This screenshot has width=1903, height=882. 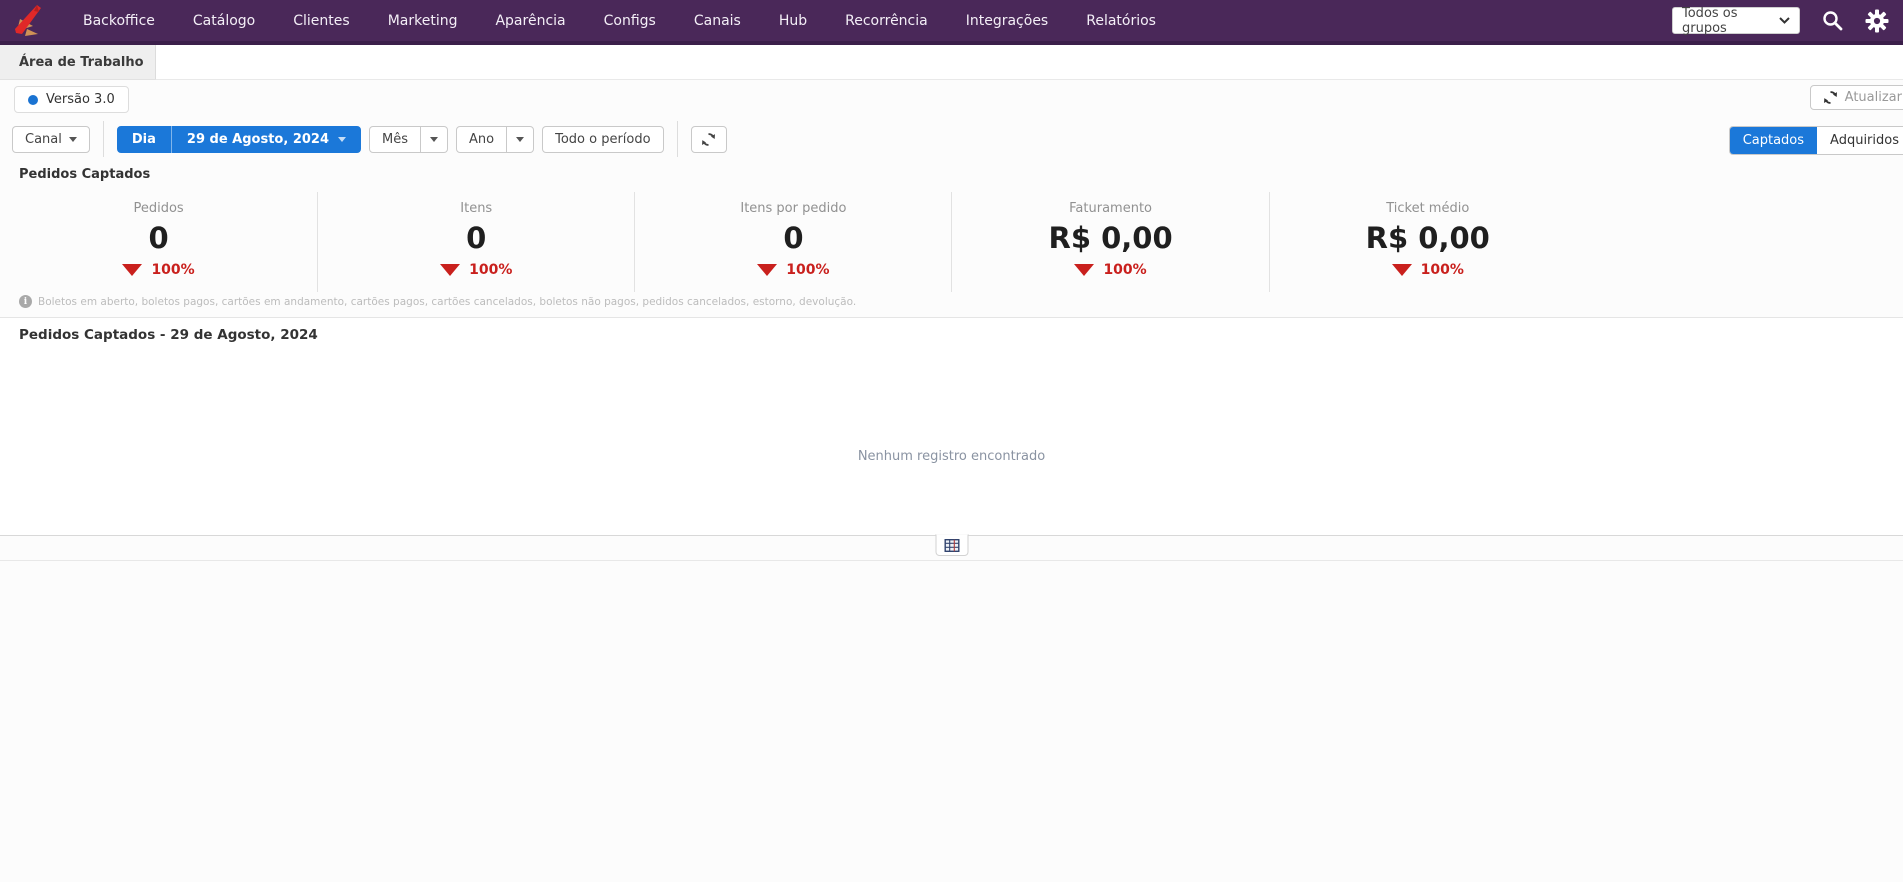 What do you see at coordinates (530, 20) in the screenshot?
I see `nav-item-aparencia: Aparência` at bounding box center [530, 20].